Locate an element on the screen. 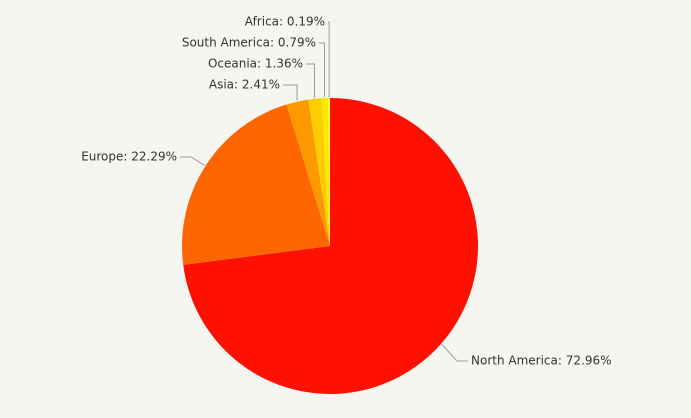  data-label: South America: 0.79% is located at coordinates (249, 43).